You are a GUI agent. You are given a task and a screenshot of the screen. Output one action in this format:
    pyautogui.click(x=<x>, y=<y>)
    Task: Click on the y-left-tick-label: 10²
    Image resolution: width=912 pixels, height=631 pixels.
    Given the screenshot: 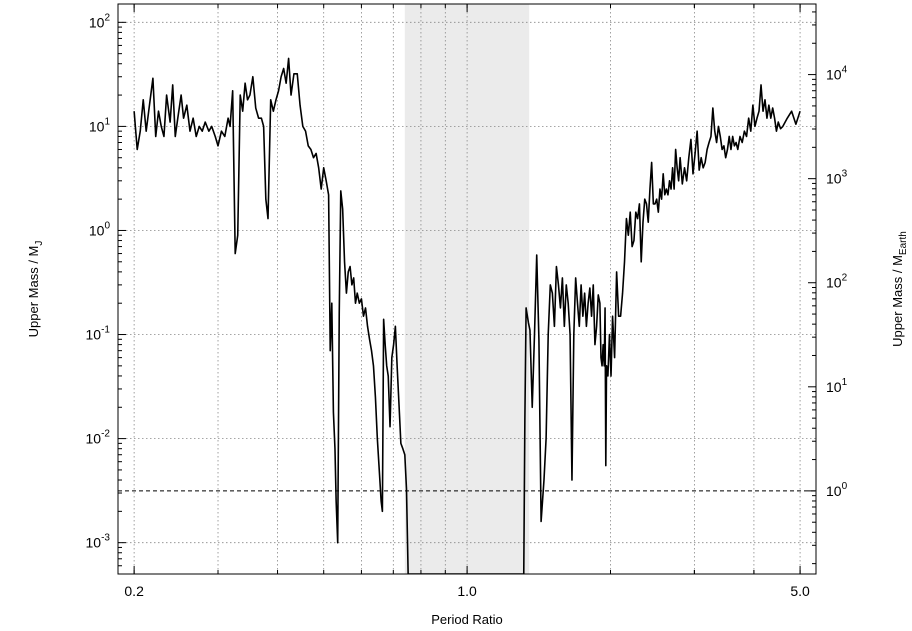 What is the action you would take?
    pyautogui.click(x=100, y=21)
    